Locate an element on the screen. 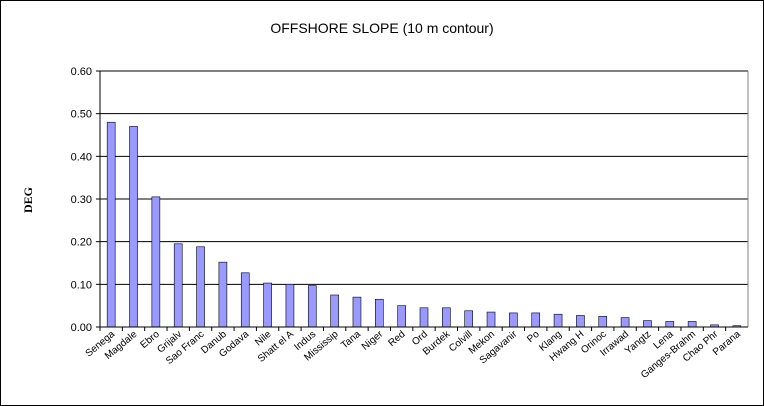  y-tick-label: 0.60 is located at coordinates (81, 72).